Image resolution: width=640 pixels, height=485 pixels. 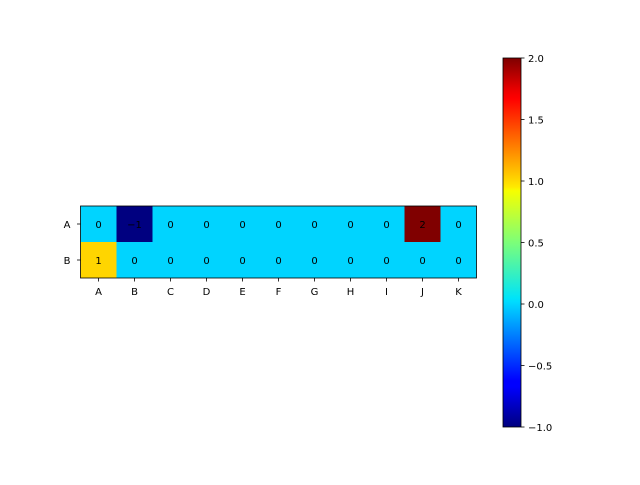 What do you see at coordinates (536, 59) in the screenshot?
I see `colorbar-tick-label: 2.0` at bounding box center [536, 59].